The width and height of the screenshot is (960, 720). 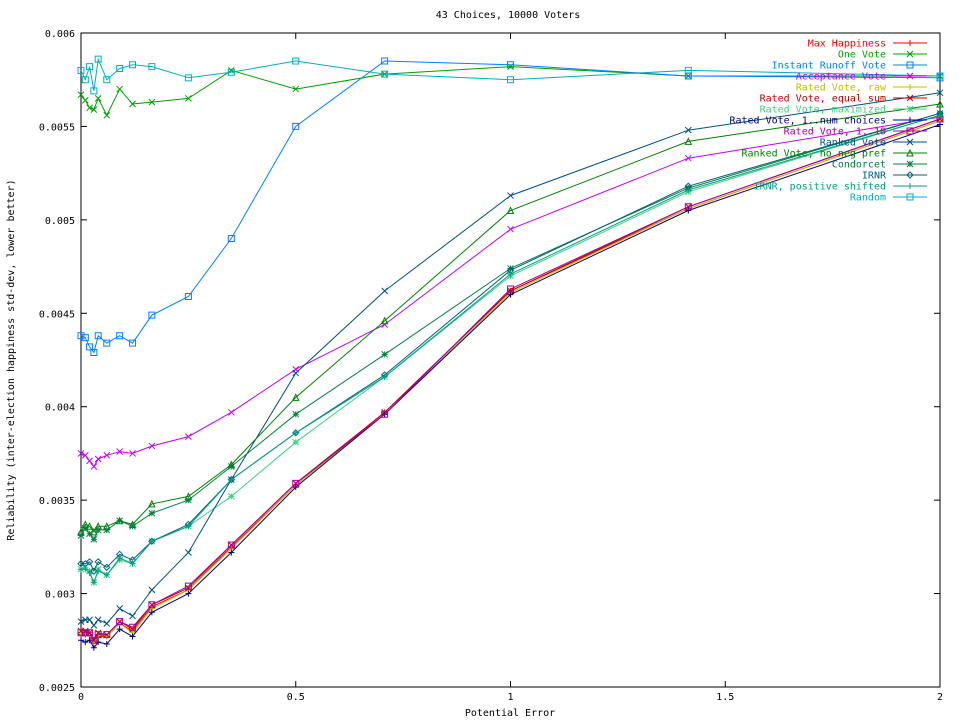 I want to click on legend-item: One Vote, so click(x=882, y=55).